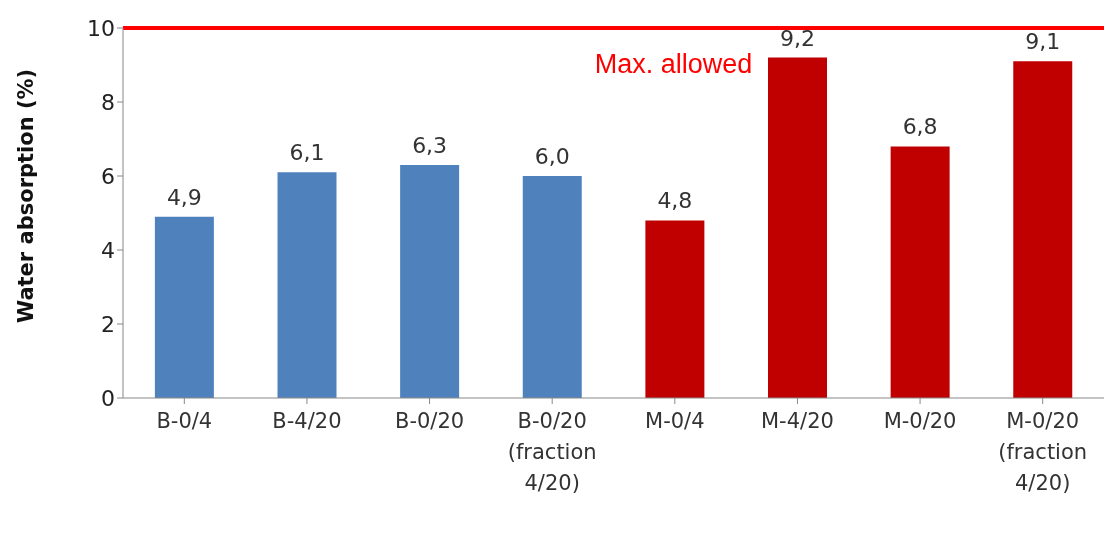 The height and width of the screenshot is (548, 1115). What do you see at coordinates (430, 145) in the screenshot?
I see `data-label: 6,3` at bounding box center [430, 145].